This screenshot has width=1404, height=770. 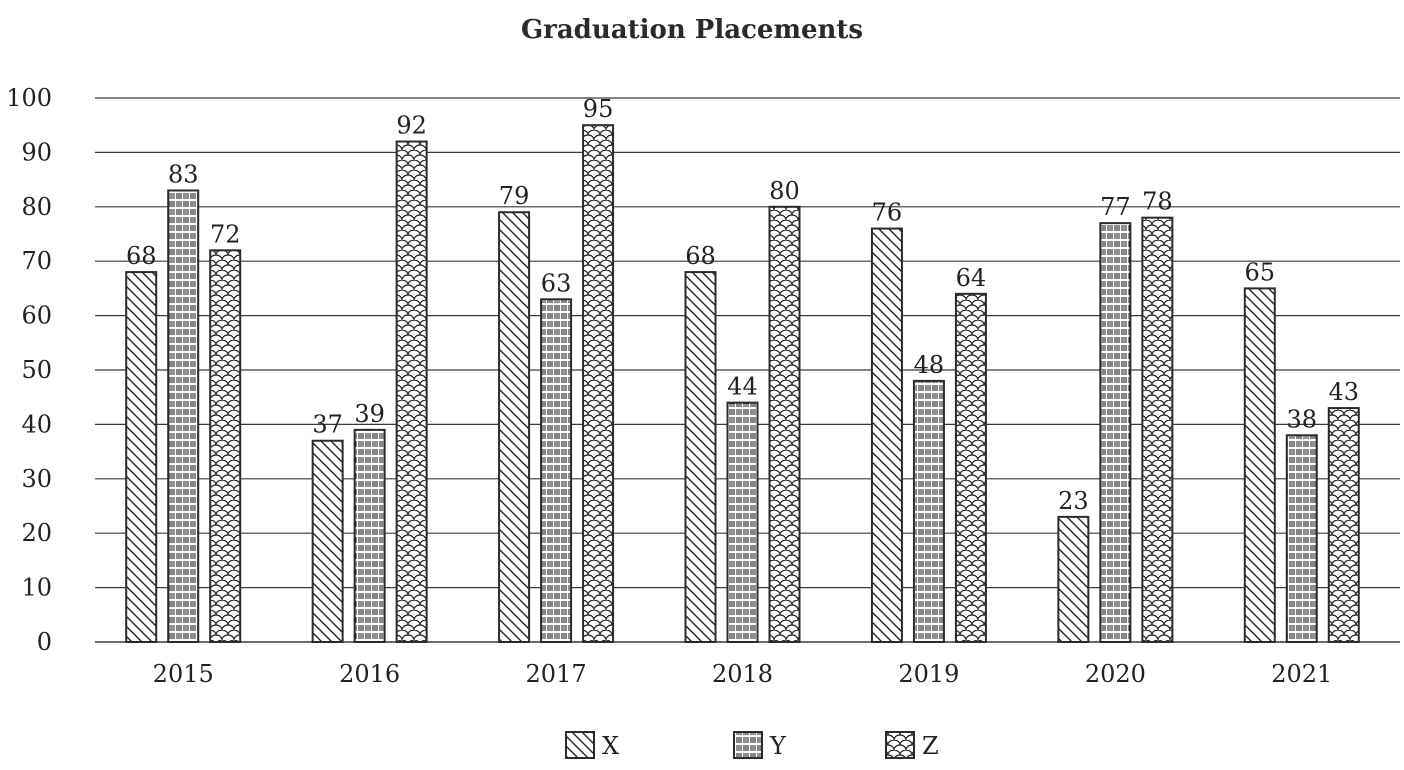 What do you see at coordinates (556, 283) in the screenshot?
I see `data-label: 63` at bounding box center [556, 283].